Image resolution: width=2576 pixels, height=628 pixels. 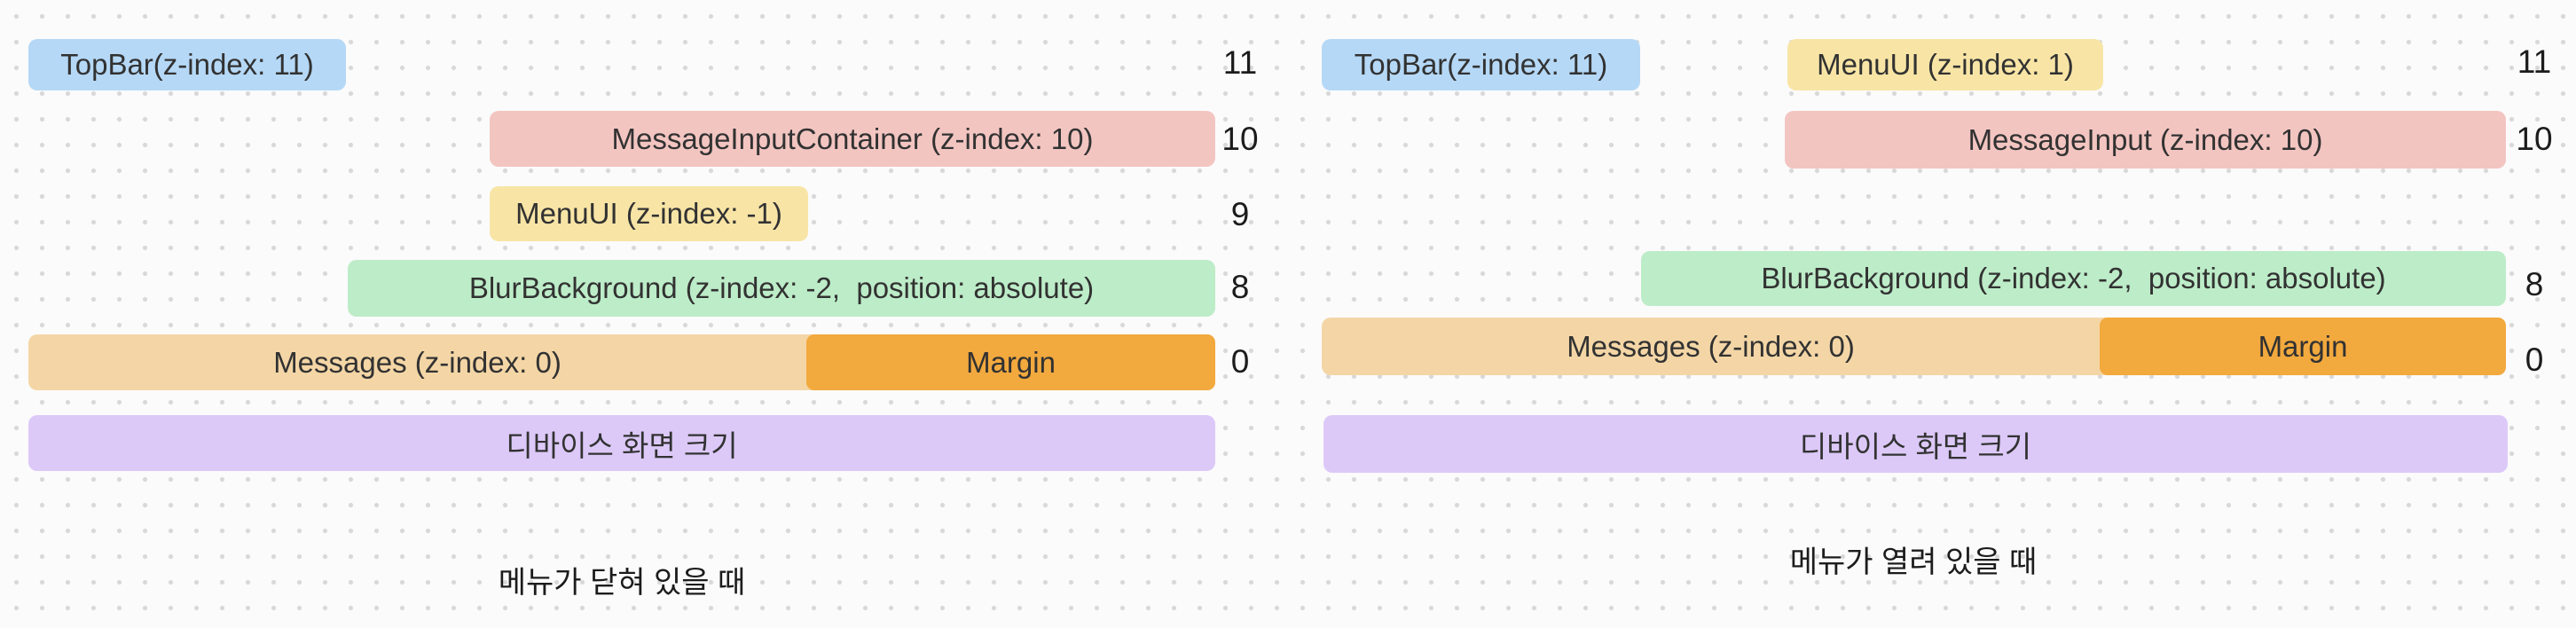 I want to click on menu-ui-bar: MenuUI (z-index: 1), so click(x=1945, y=64).